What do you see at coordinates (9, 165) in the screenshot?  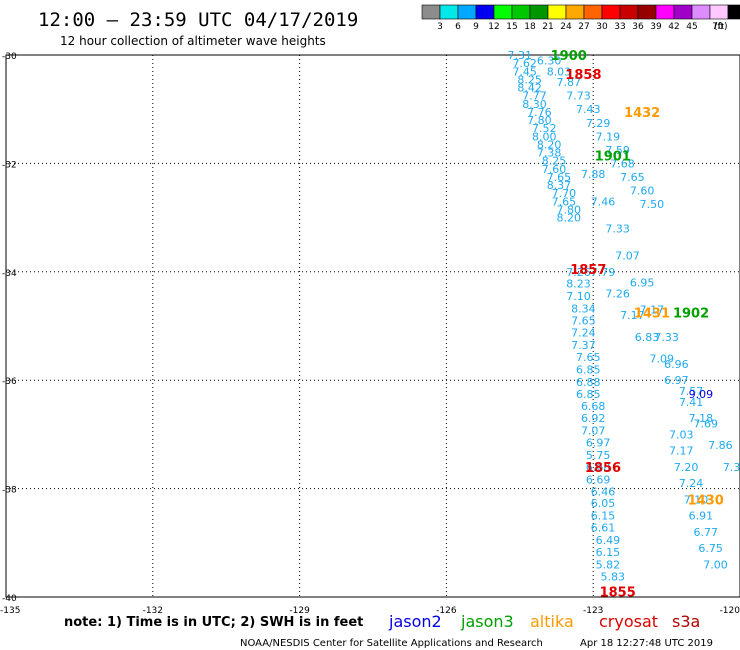 I see `y-tick-label: -32` at bounding box center [9, 165].